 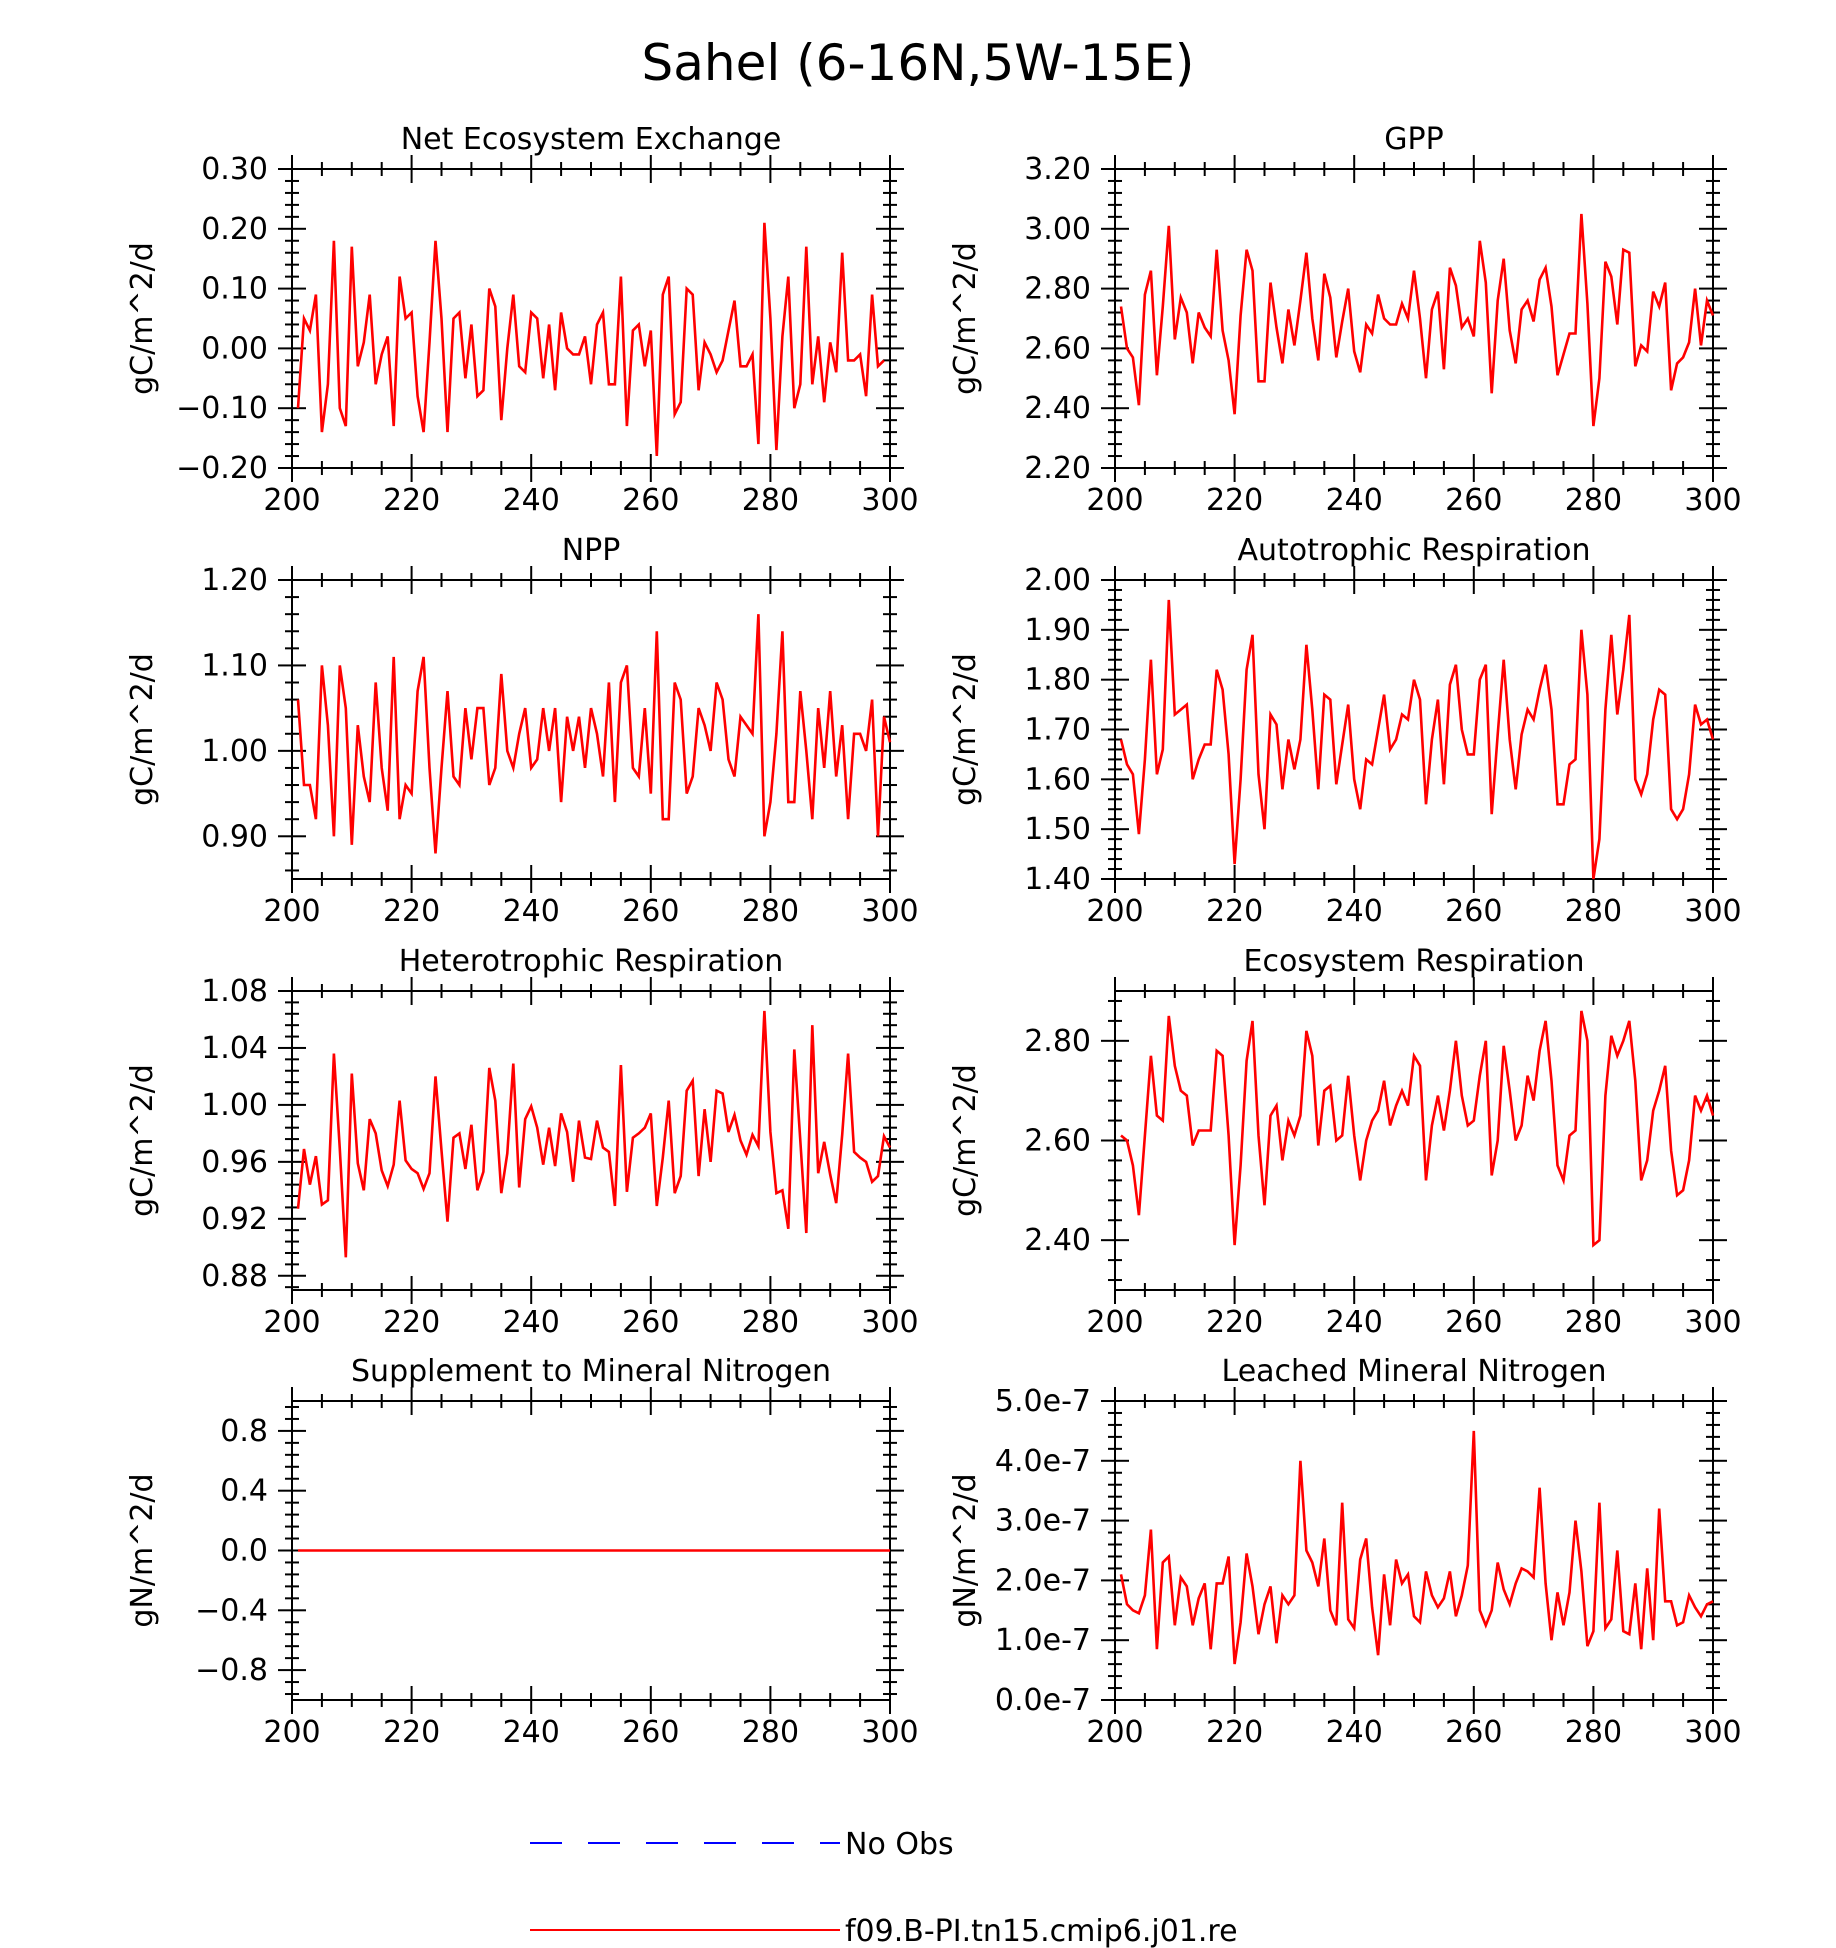 I want to click on legend-label-no-obs: No Obs, so click(x=899, y=1844).